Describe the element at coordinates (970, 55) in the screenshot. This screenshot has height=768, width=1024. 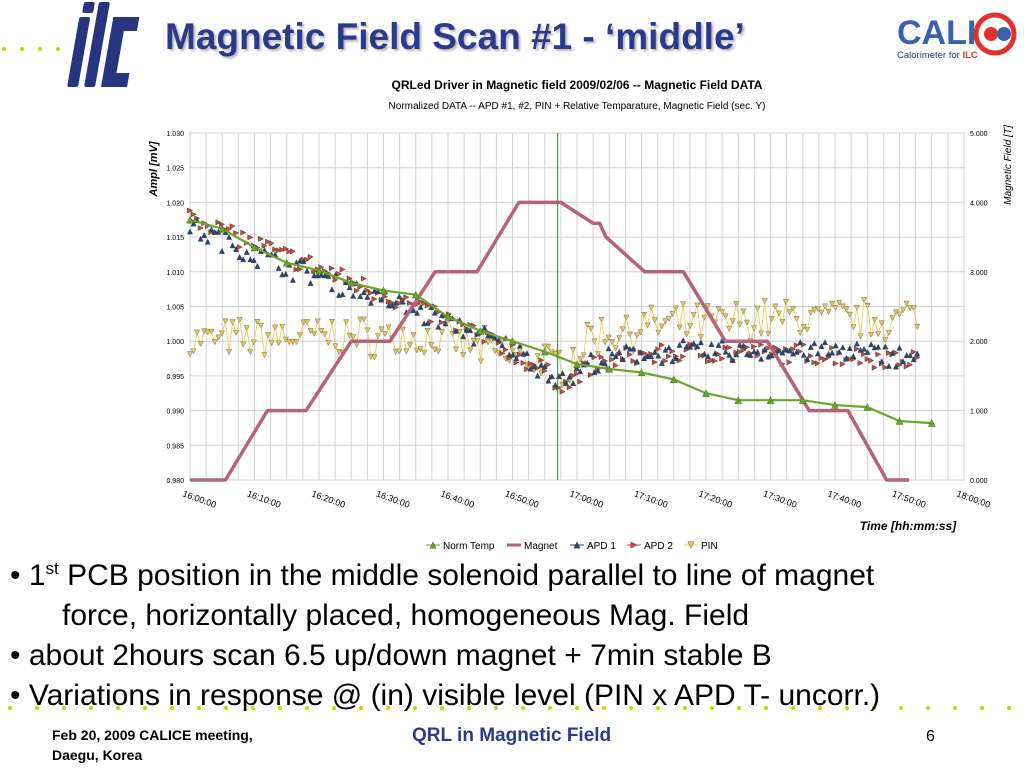
I see `calice-subtitle-ilc: ILC` at that location.